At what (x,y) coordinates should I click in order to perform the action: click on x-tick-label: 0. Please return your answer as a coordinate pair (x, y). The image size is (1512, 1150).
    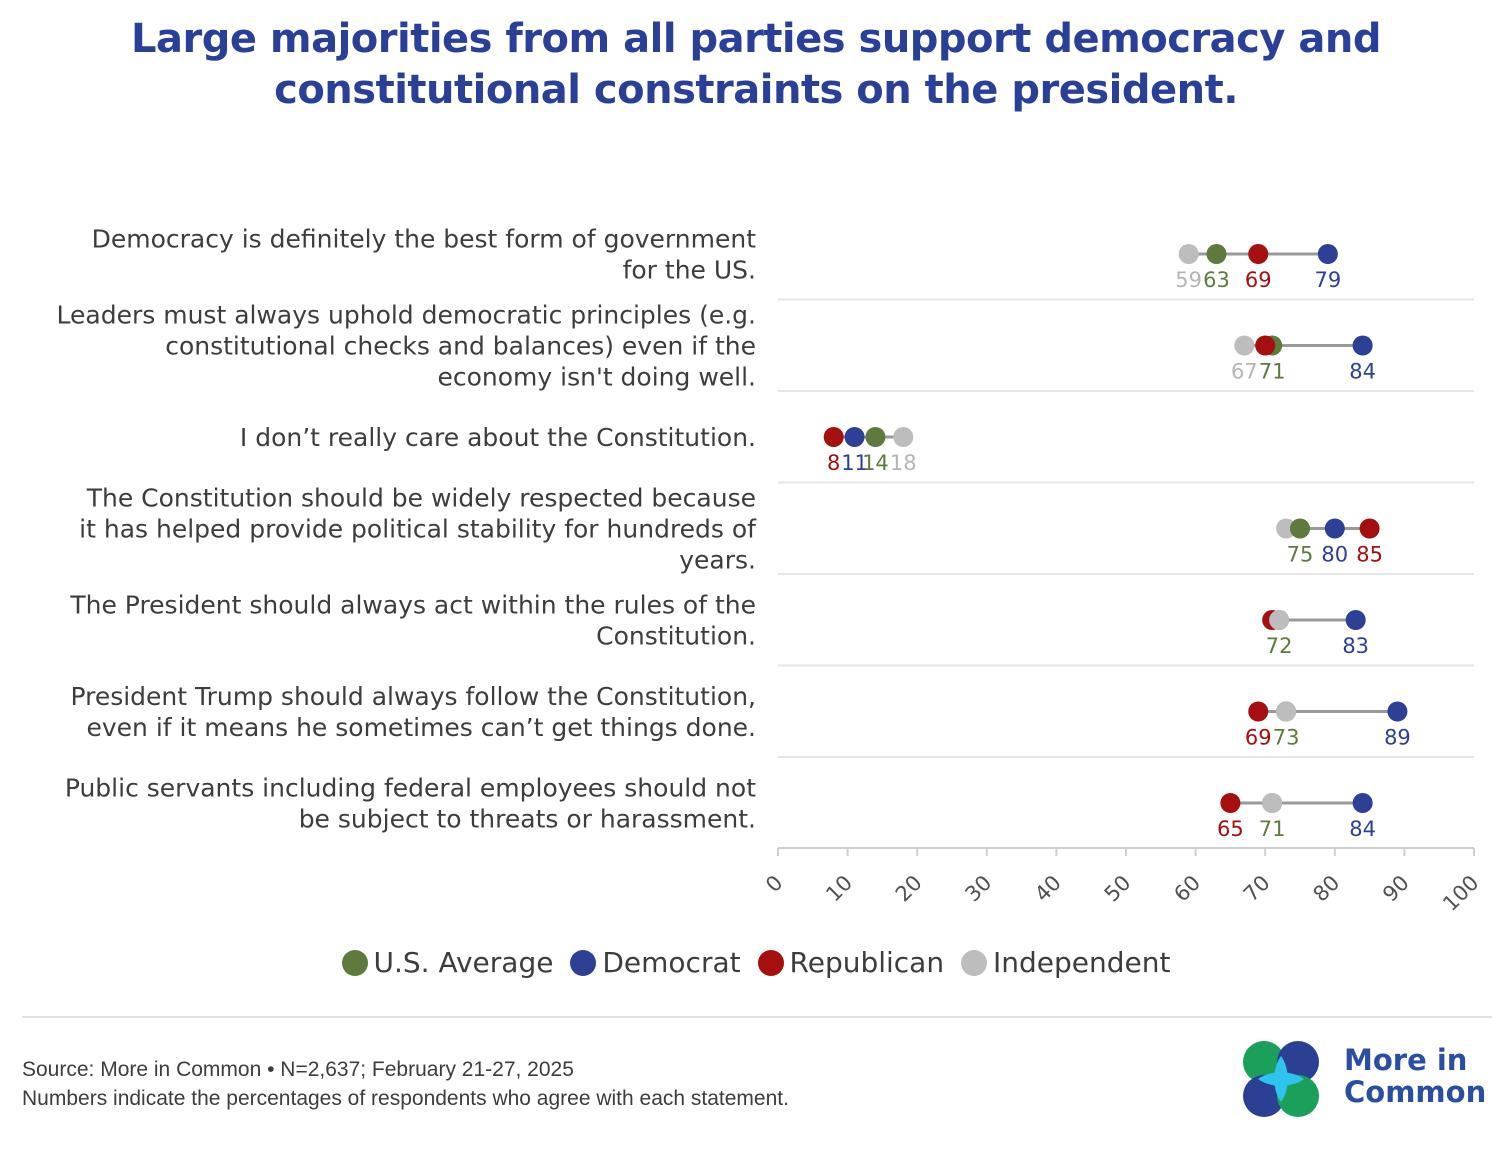
    Looking at the image, I should click on (774, 884).